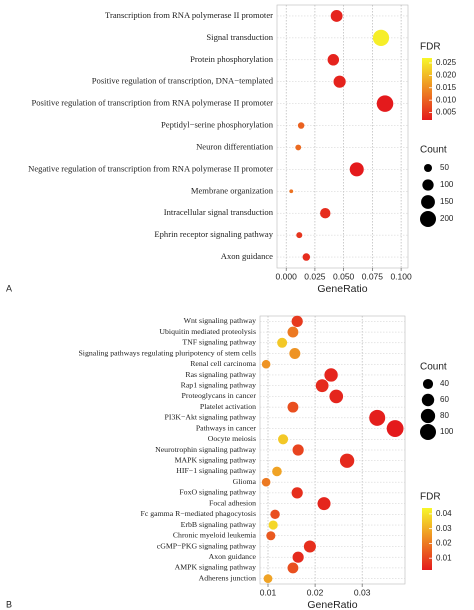 This screenshot has height=610, width=474. What do you see at coordinates (444, 383) in the screenshot?
I see `size-legend-label: 40` at bounding box center [444, 383].